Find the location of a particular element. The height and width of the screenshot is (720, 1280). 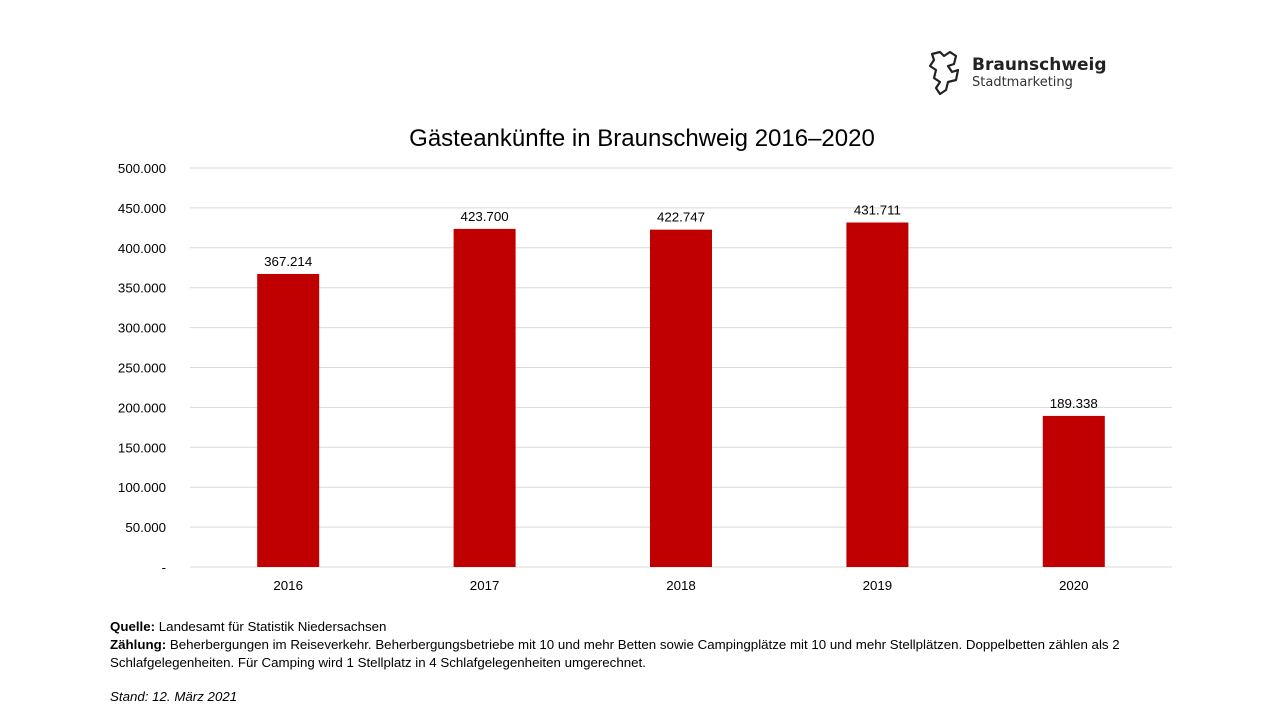

data-label: 189.338 is located at coordinates (1074, 403).